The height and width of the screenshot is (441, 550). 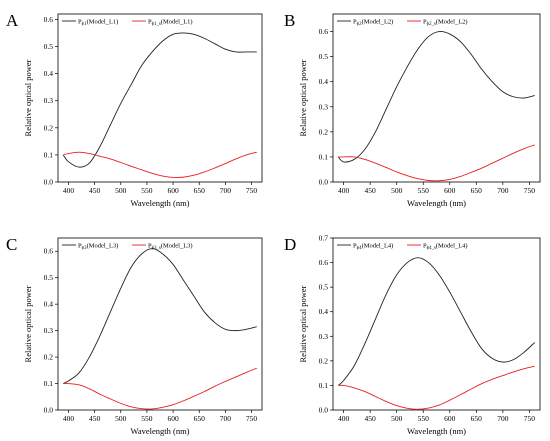 What do you see at coordinates (127, 246) in the screenshot?
I see `legend: Pϕ3(Model_L3) Pϕ3_s(Model_L3)` at bounding box center [127, 246].